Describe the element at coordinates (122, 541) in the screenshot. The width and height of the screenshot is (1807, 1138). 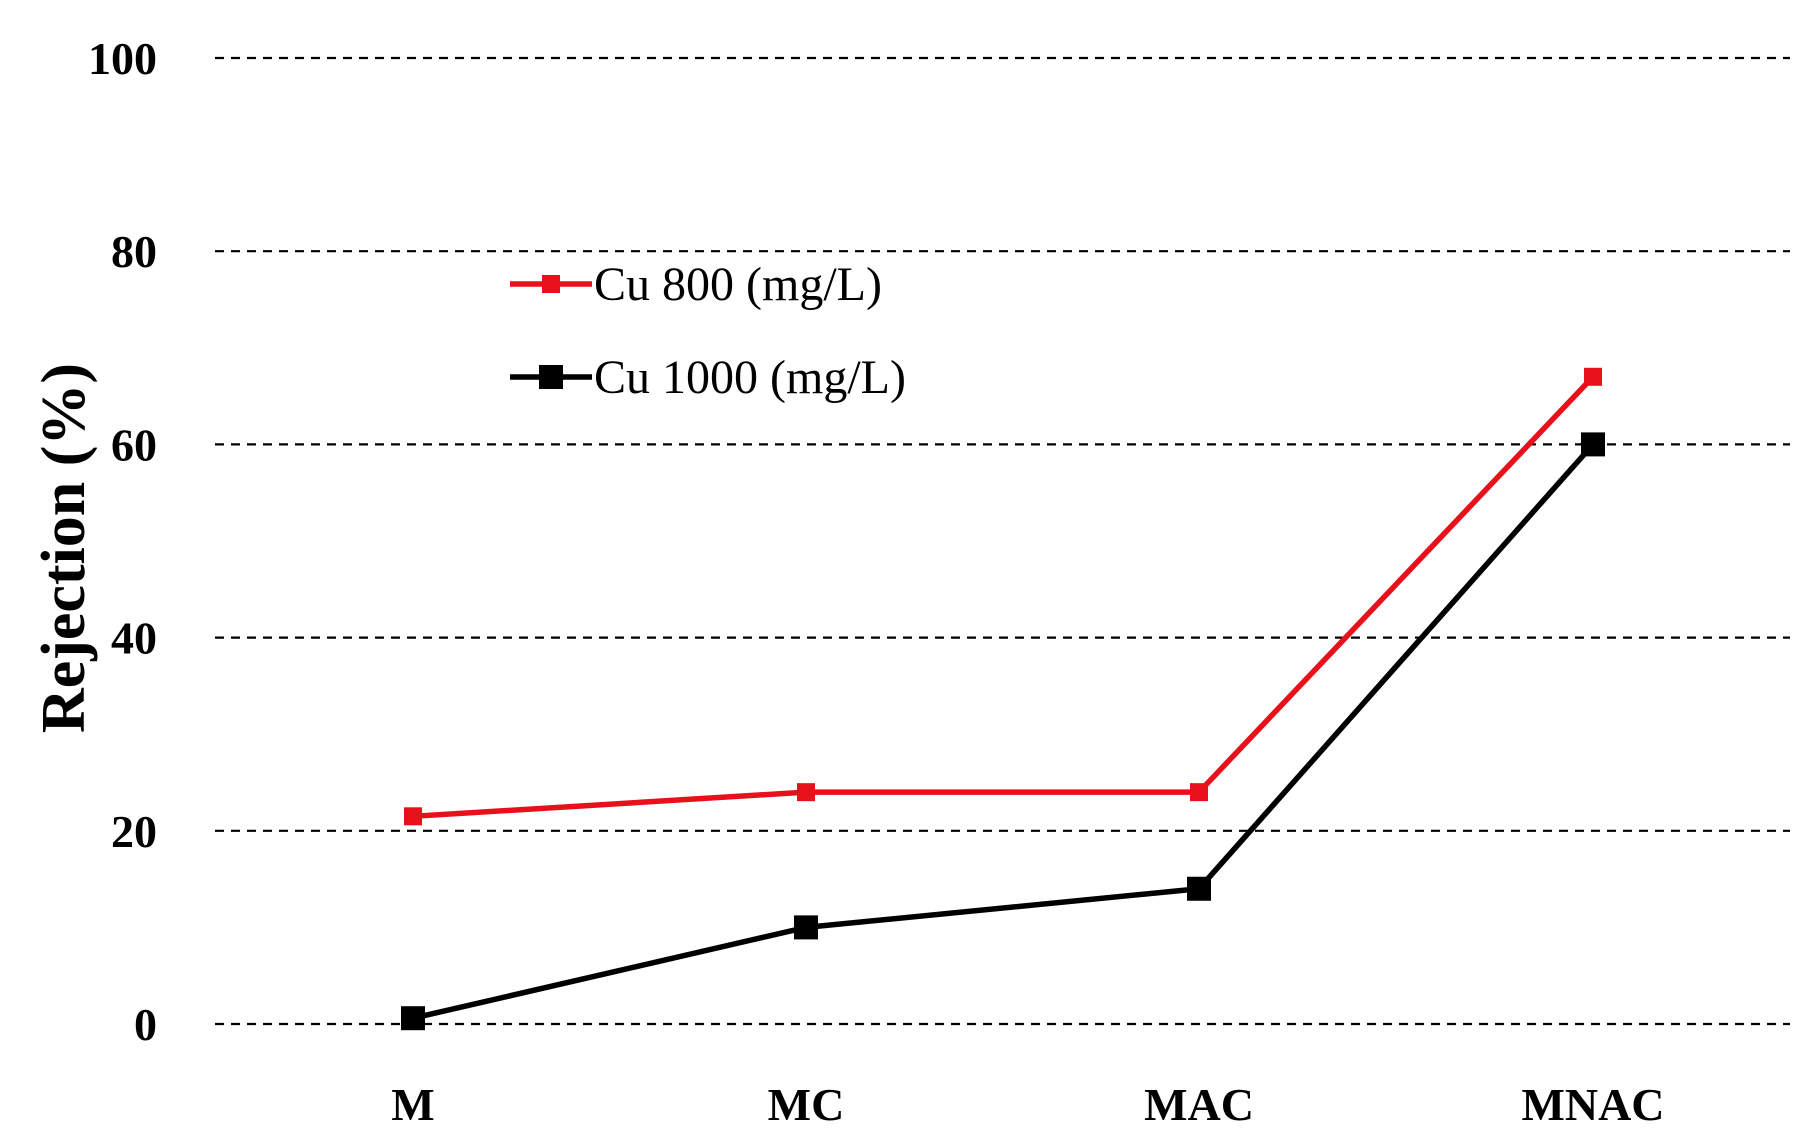
I see `y-axis-ticks: 0 20 40 60 80 100` at that location.